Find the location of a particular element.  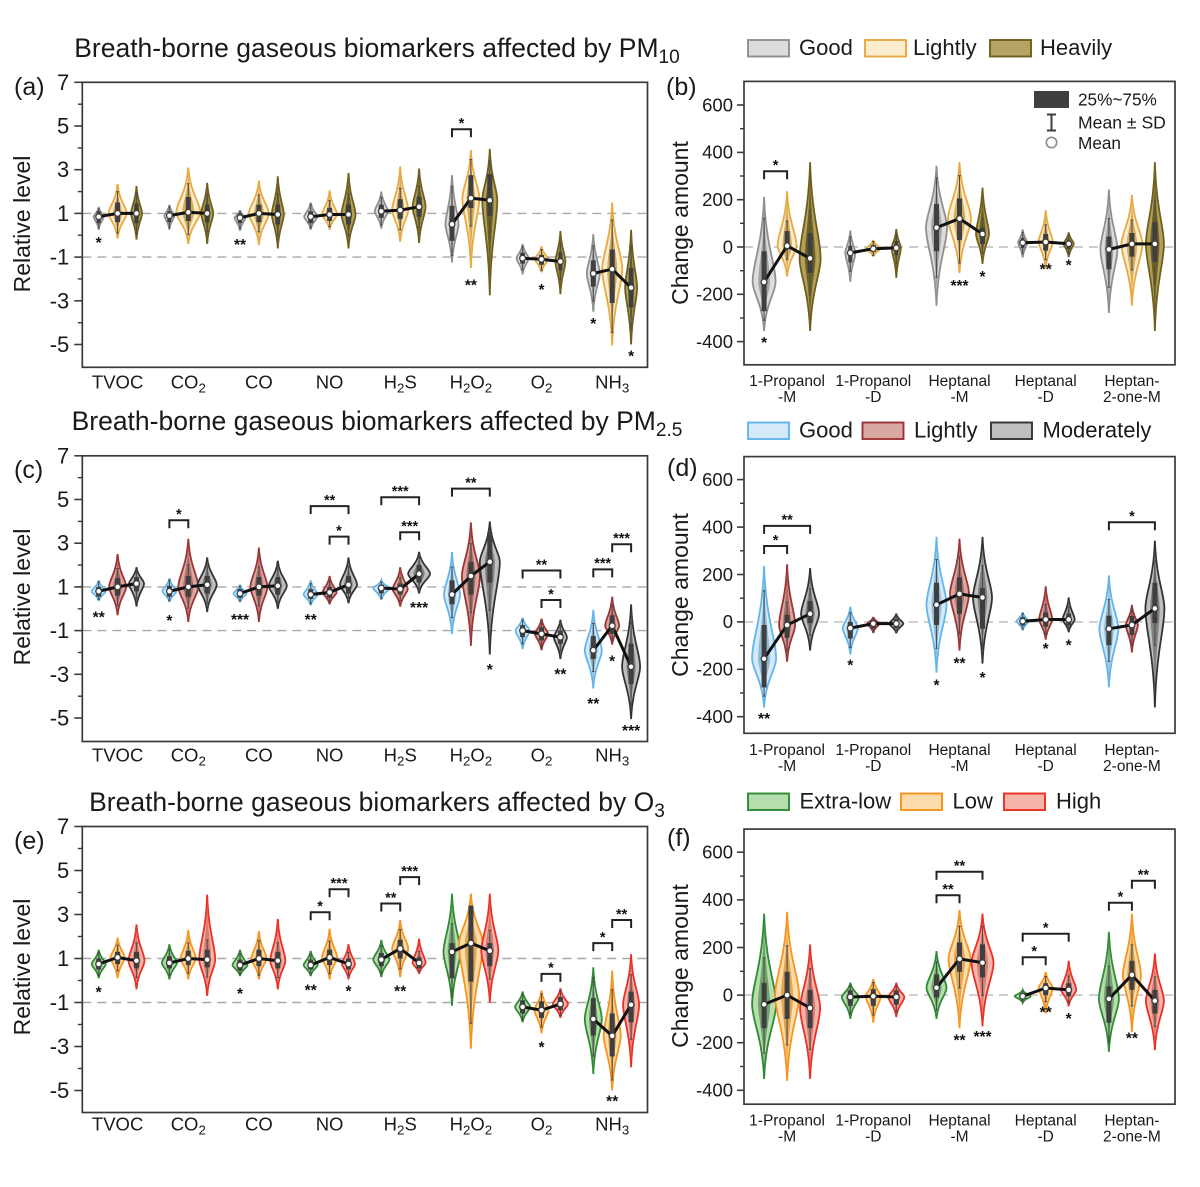

svg-text: TVOC is located at coordinates (117, 1124).